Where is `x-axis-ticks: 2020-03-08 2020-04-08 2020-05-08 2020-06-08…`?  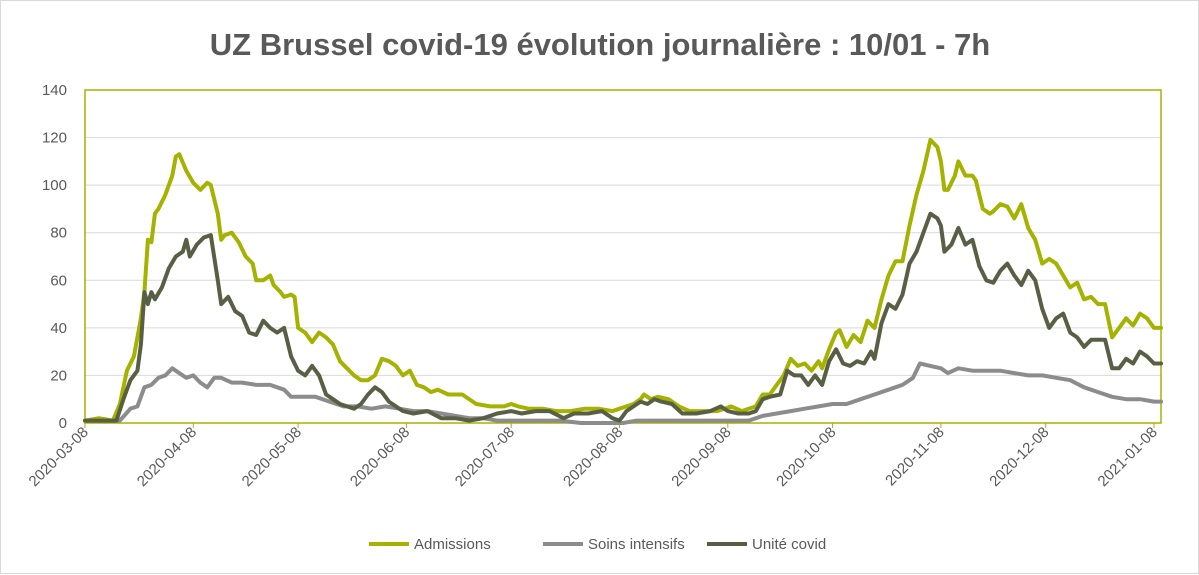
x-axis-ticks: 2020-03-08 2020-04-08 2020-05-08 2020-06-08… is located at coordinates (593, 456).